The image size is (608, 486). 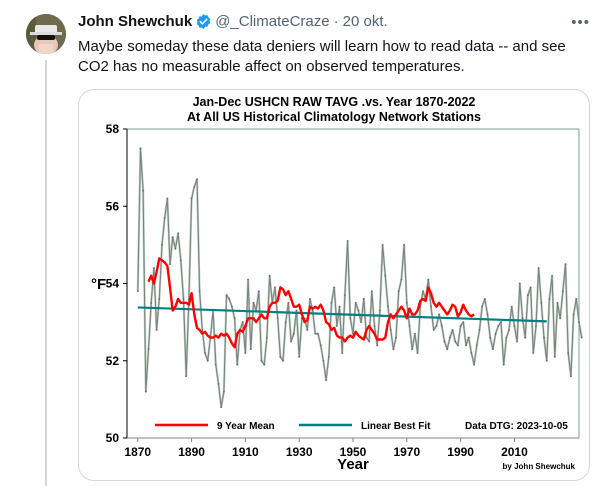 What do you see at coordinates (113, 361) in the screenshot?
I see `y-tick-label: 52` at bounding box center [113, 361].